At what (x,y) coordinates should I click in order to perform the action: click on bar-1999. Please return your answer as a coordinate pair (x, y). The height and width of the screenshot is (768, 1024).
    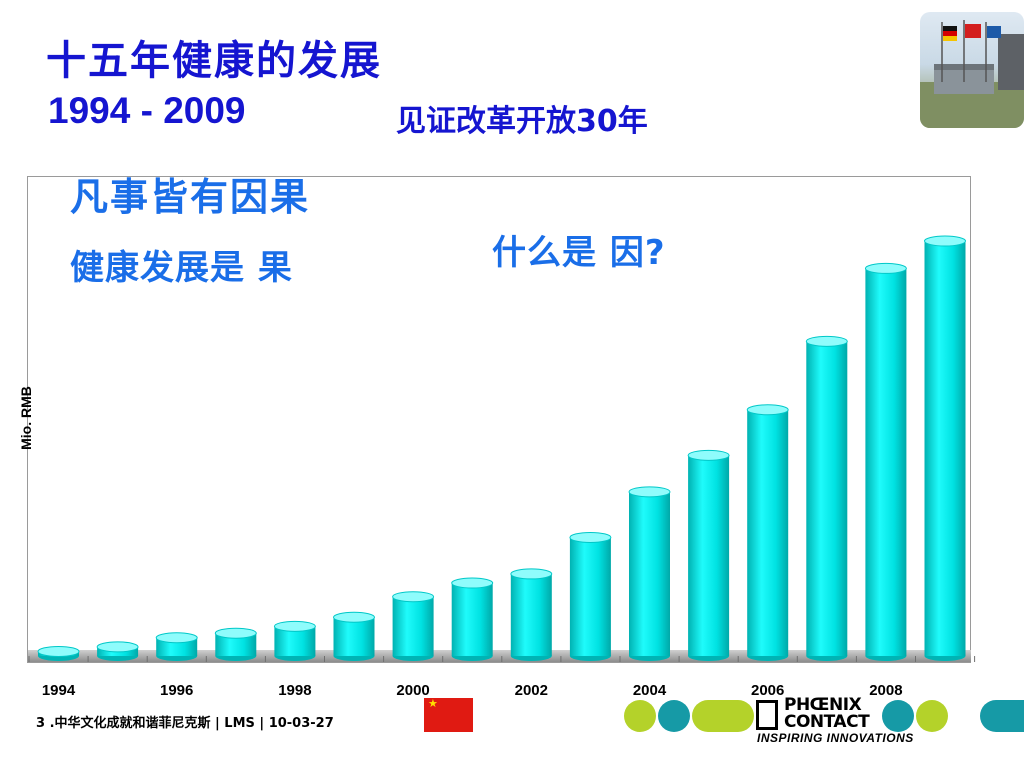
    Looking at the image, I should click on (354, 636).